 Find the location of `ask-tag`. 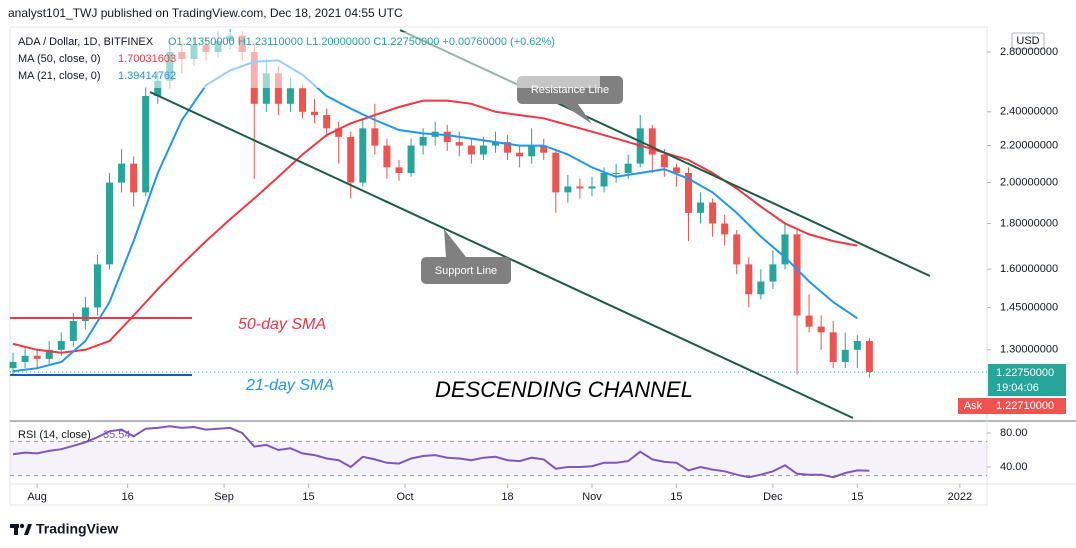

ask-tag is located at coordinates (973, 406).